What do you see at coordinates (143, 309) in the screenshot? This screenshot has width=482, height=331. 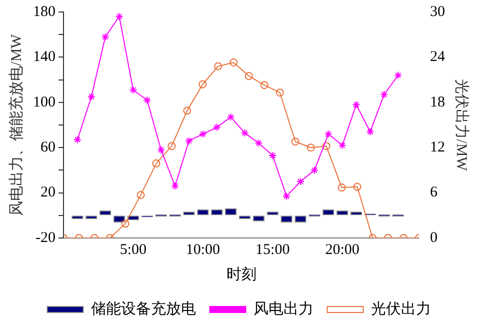 I see `legend-label: 储能设备充放电` at bounding box center [143, 309].